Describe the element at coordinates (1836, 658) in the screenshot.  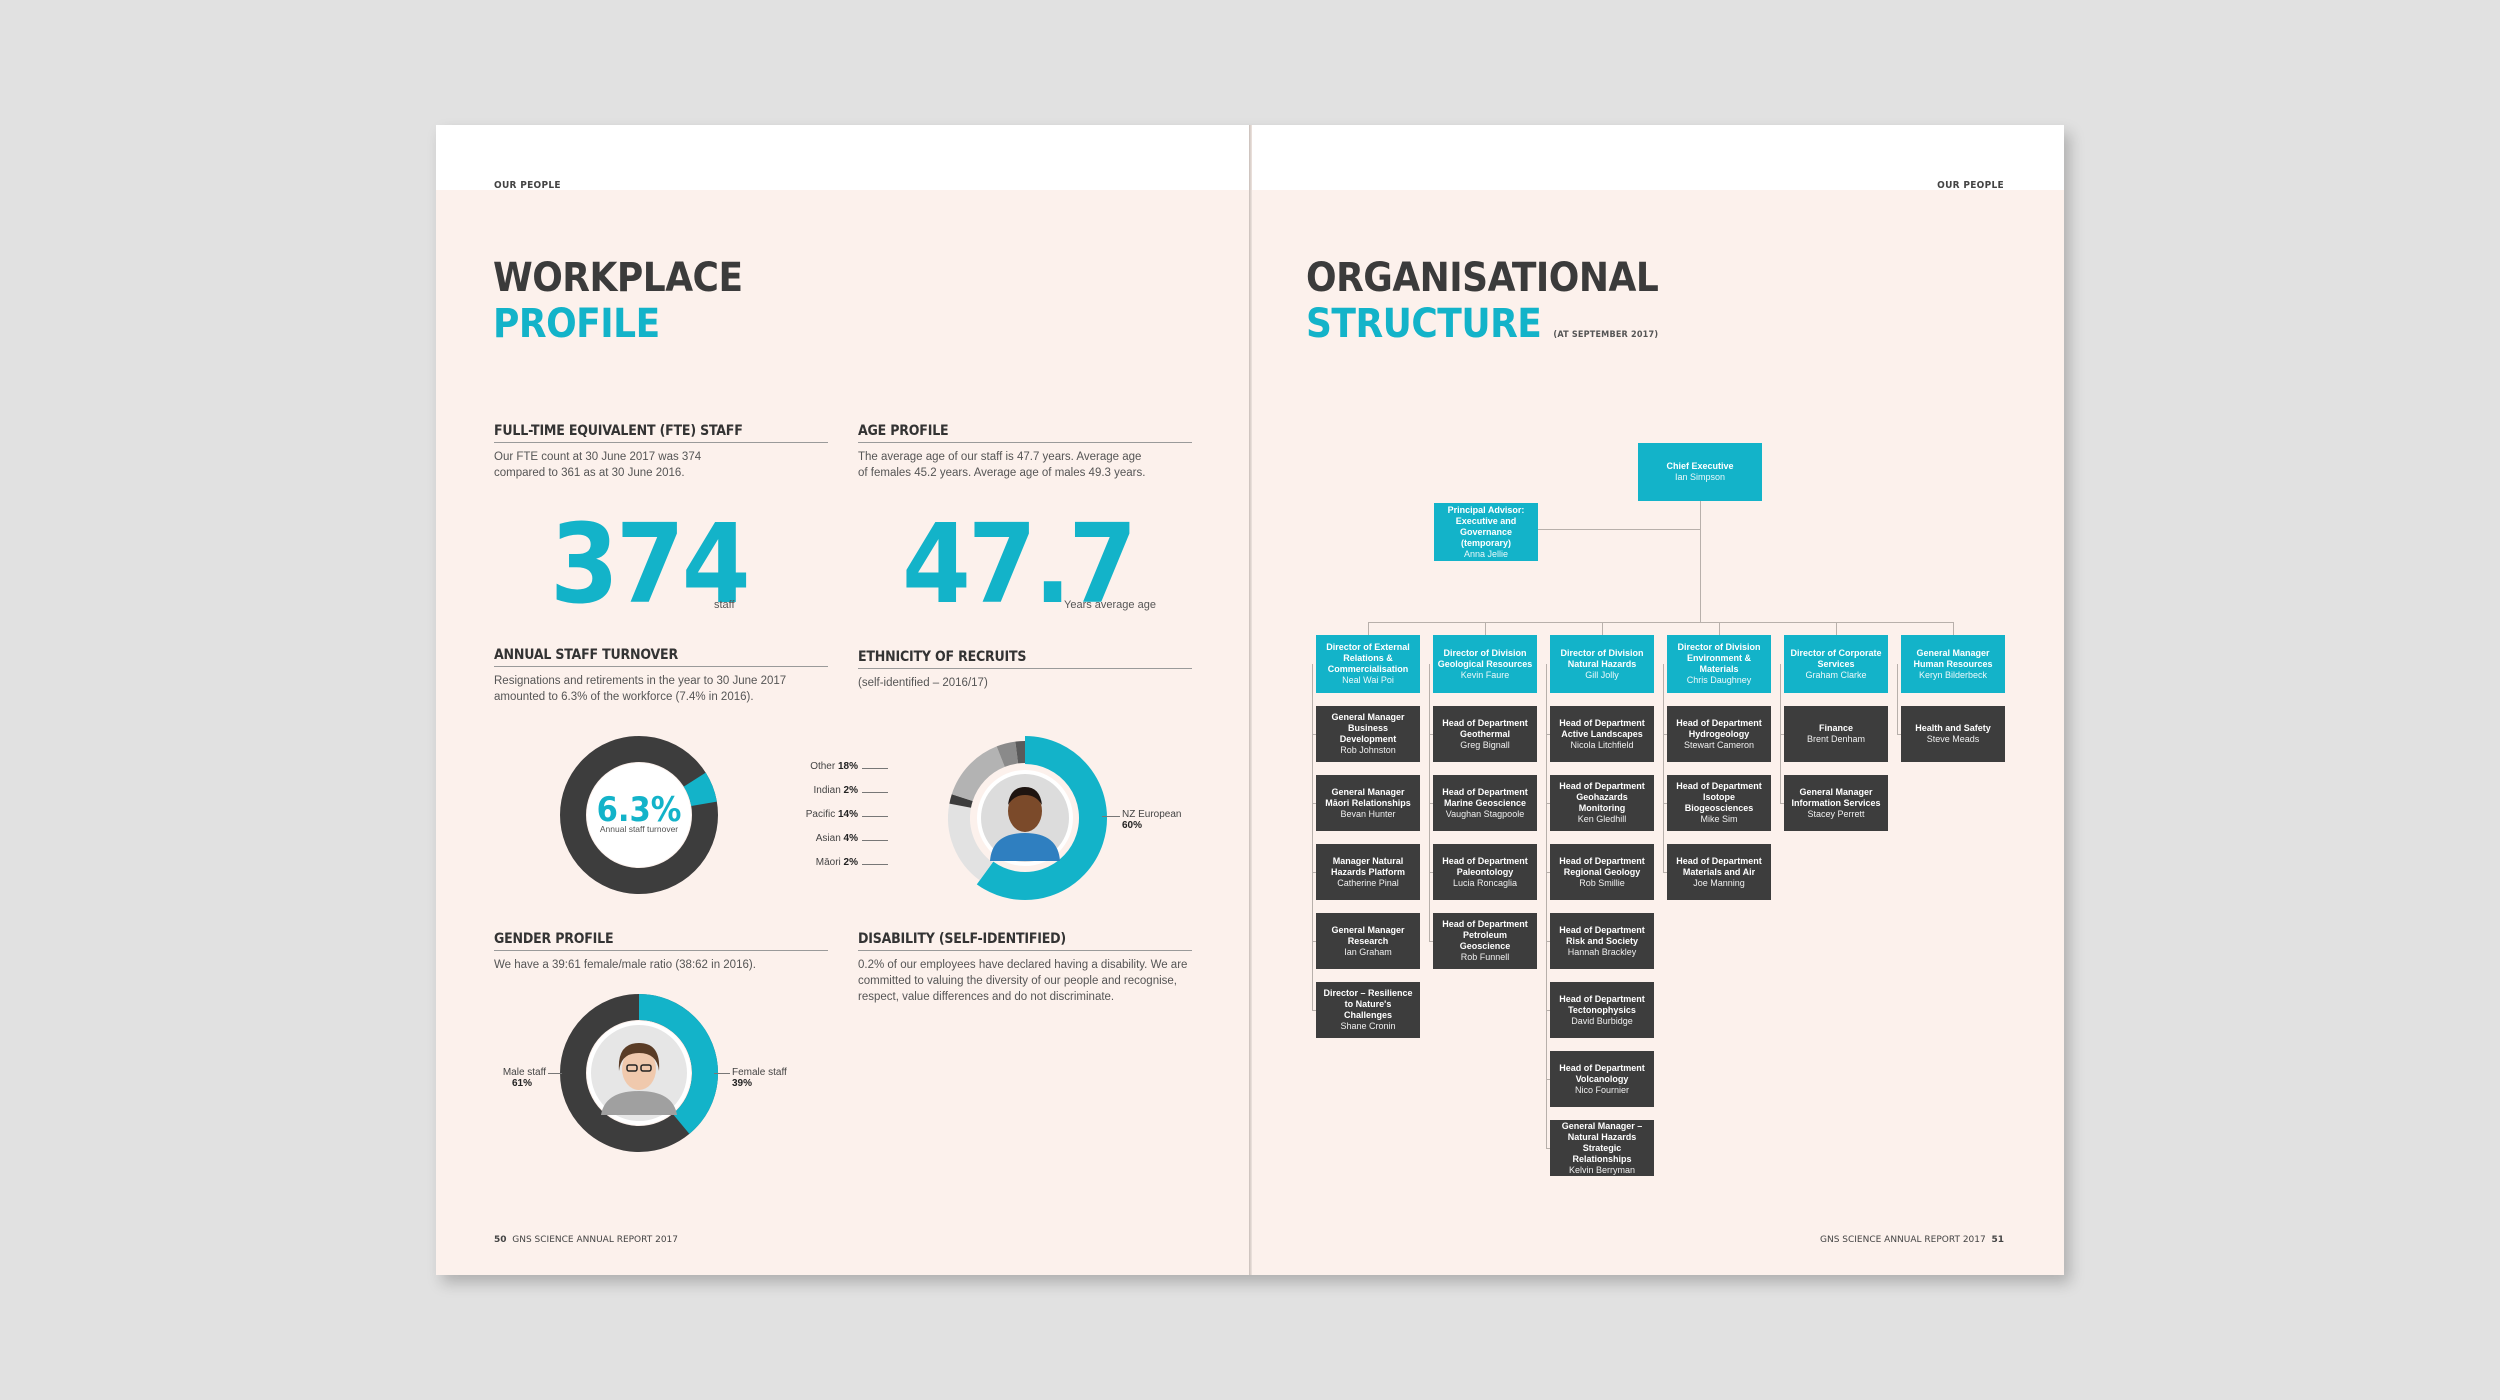
I see `org-role: Director of Corporate Services` at that location.